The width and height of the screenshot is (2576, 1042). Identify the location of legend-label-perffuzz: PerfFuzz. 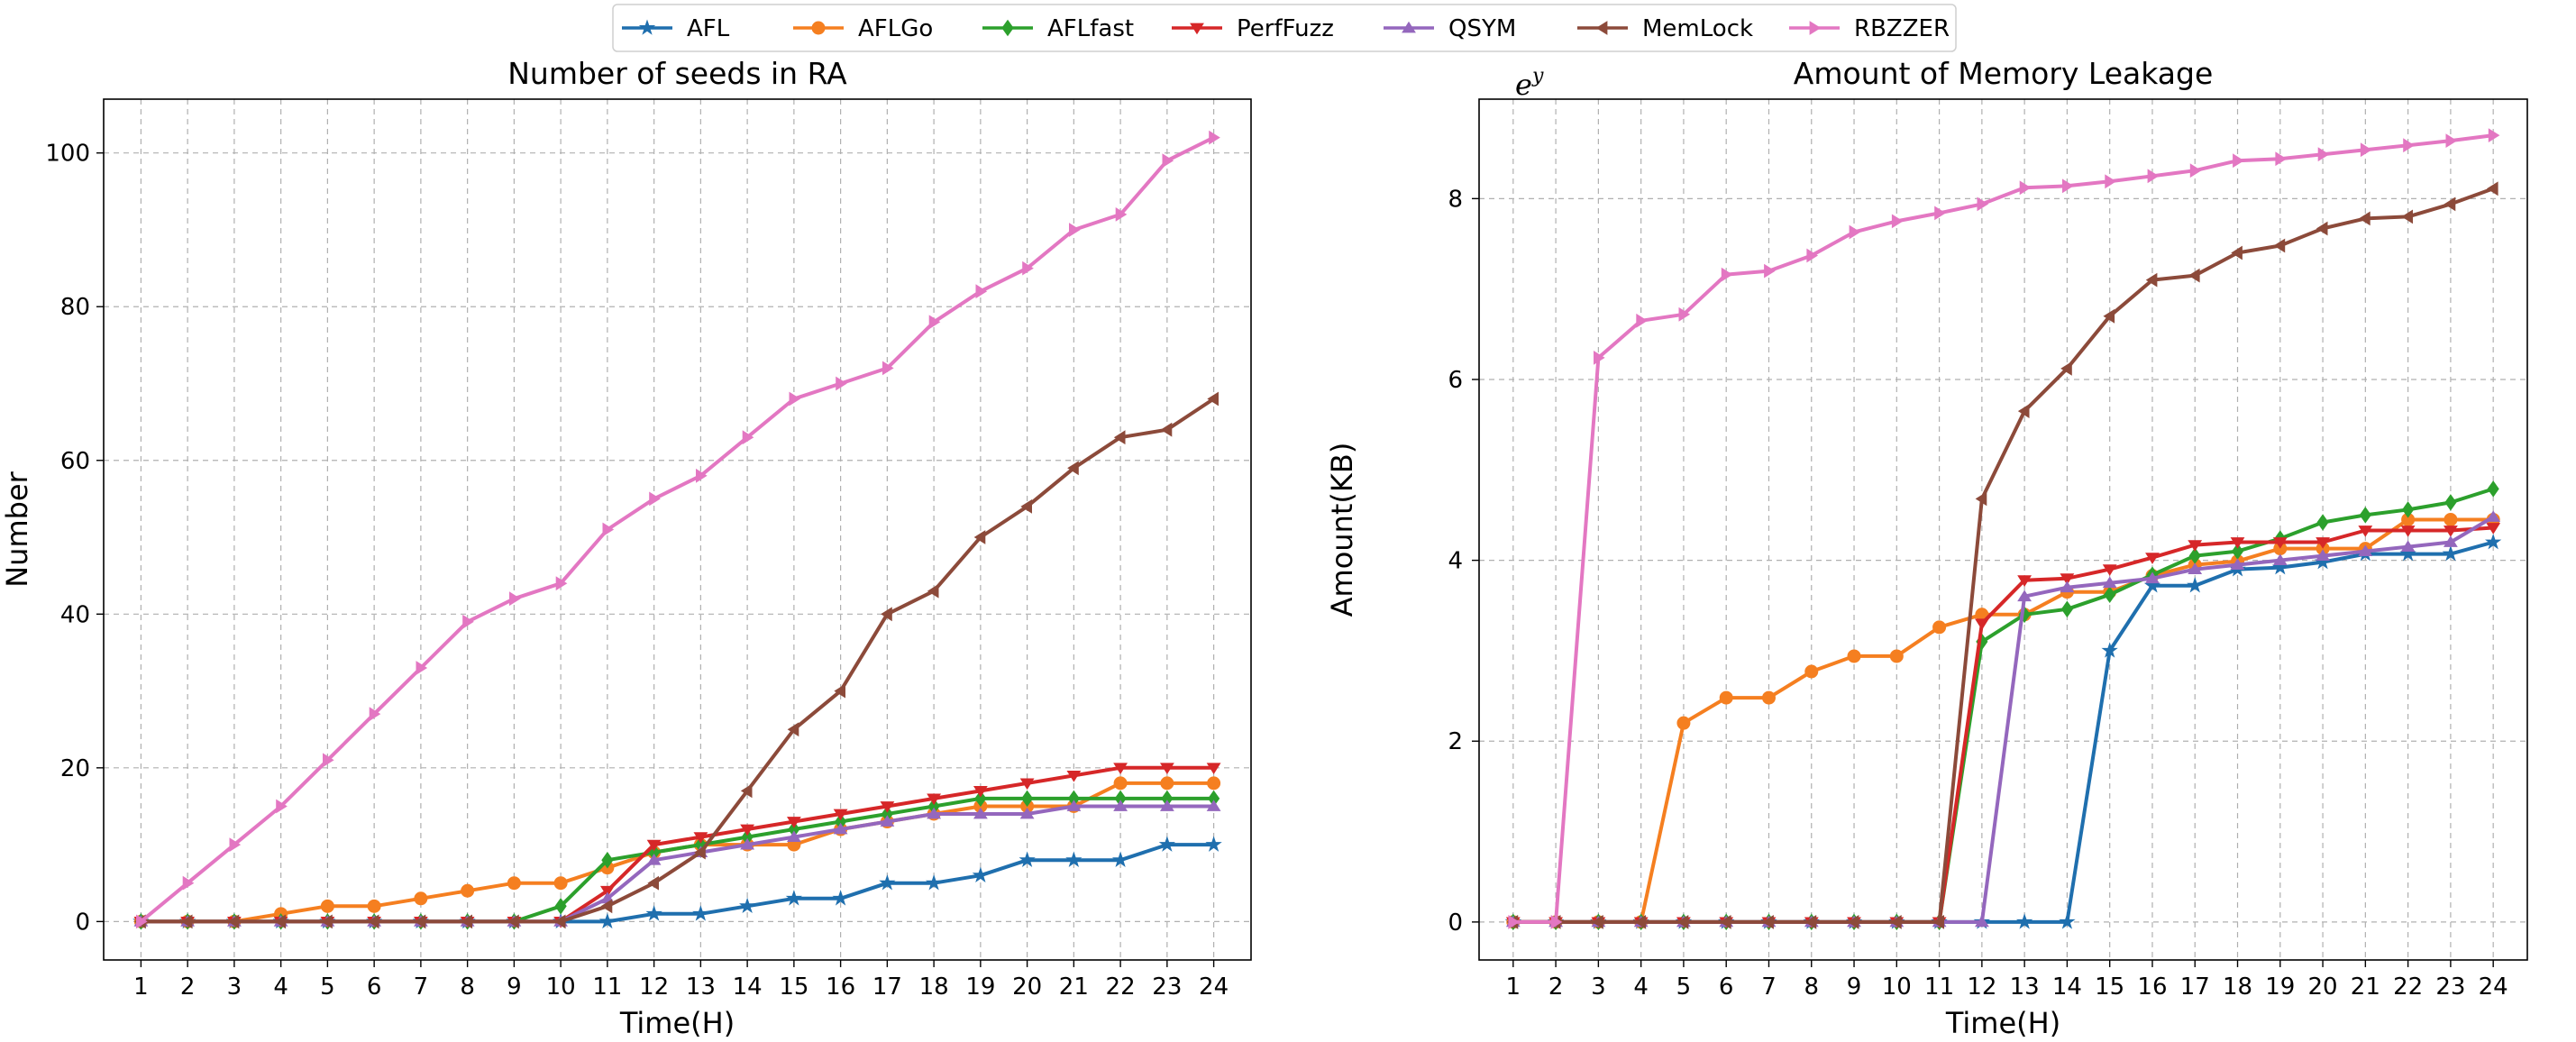
(1285, 28).